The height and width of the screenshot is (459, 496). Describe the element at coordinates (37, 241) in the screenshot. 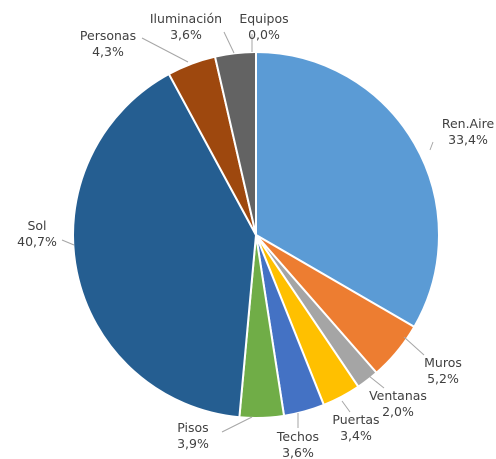

I see `percent-label: 40,7%` at that location.